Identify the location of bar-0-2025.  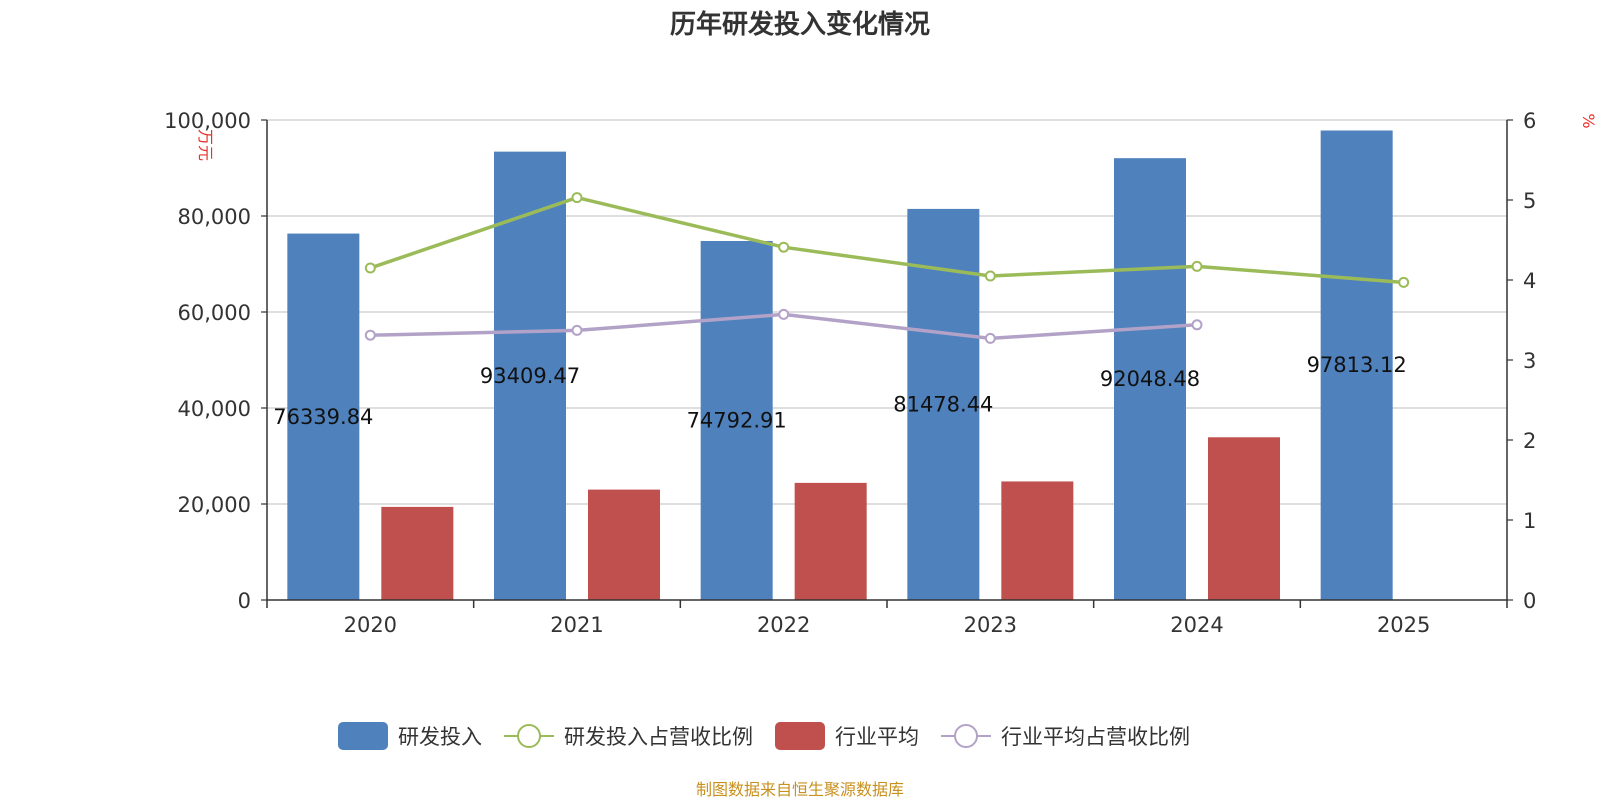
(1356, 365).